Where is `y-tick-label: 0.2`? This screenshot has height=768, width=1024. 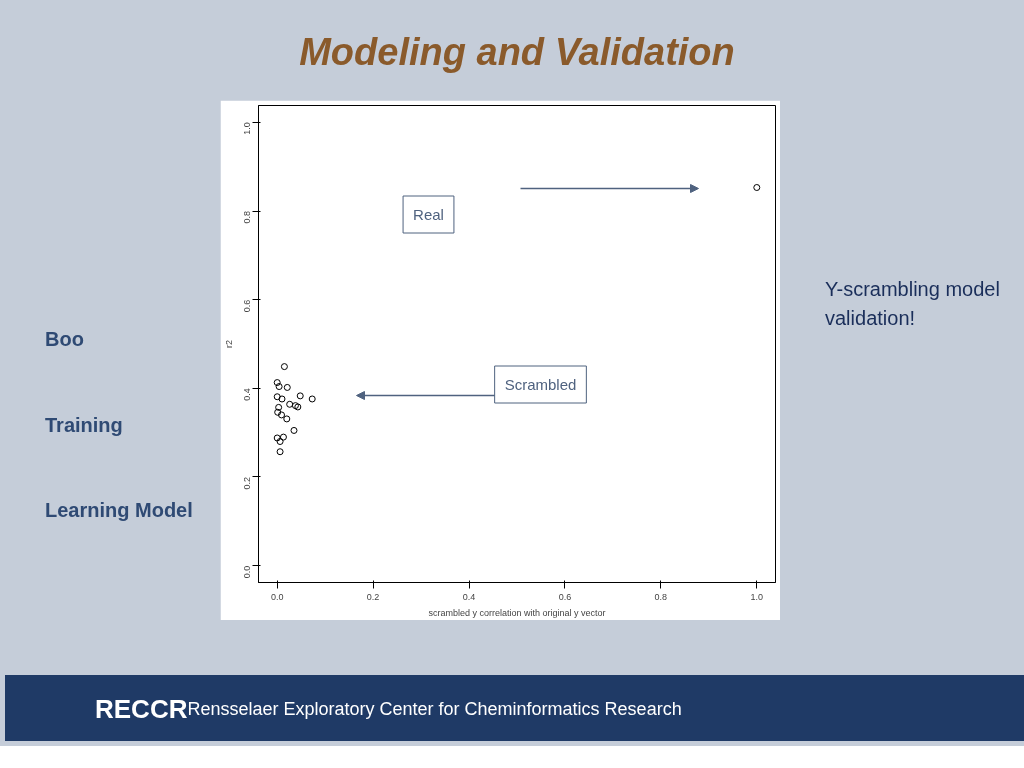
y-tick-label: 0.2 is located at coordinates (247, 483).